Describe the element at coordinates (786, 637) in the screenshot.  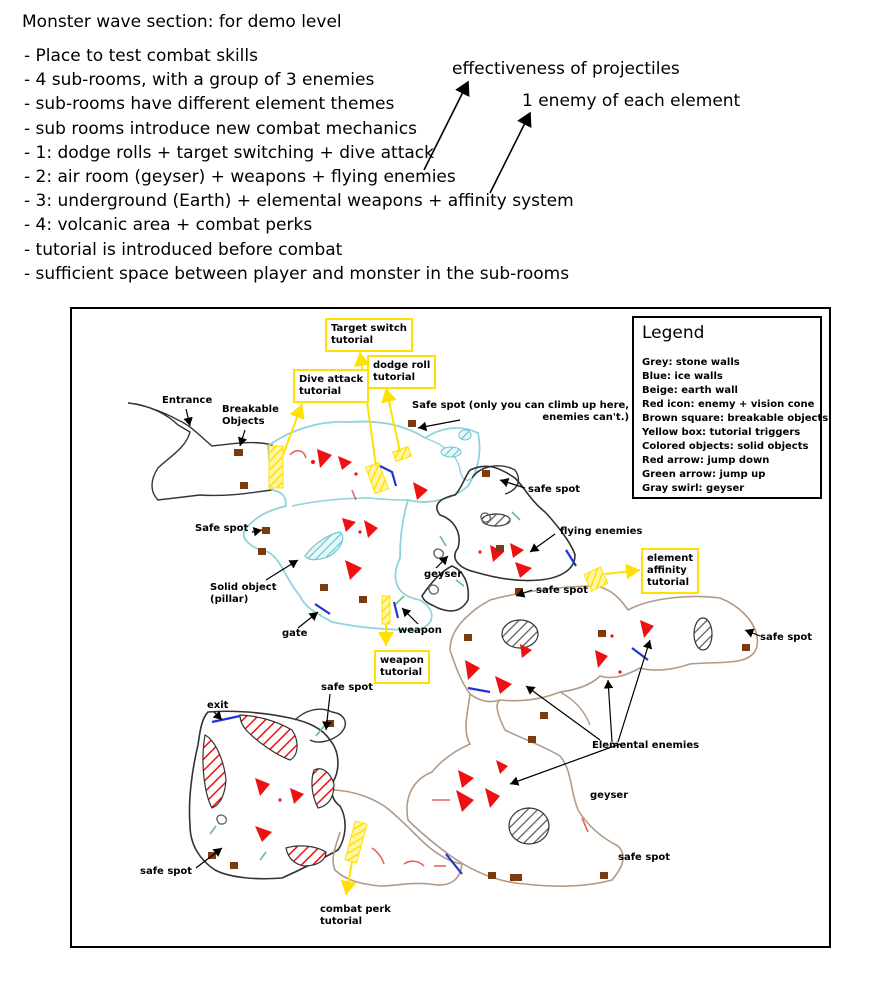
I see `label-safe-spot-room-3-east: safe spot` at that location.